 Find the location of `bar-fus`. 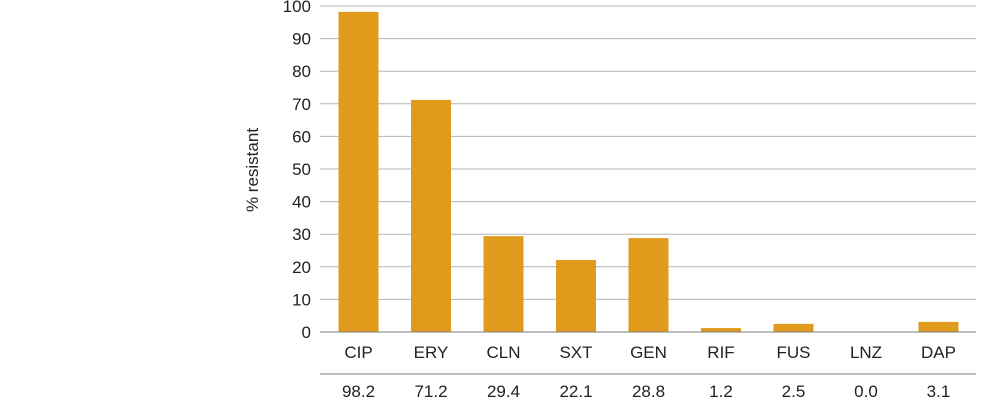

bar-fus is located at coordinates (793, 327).